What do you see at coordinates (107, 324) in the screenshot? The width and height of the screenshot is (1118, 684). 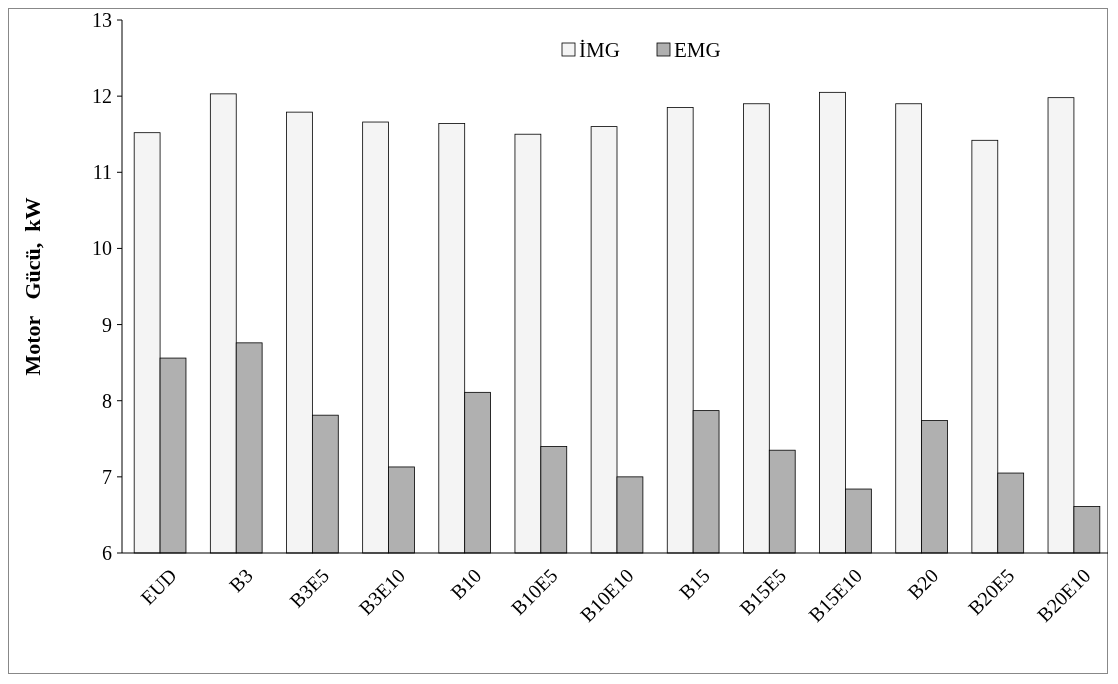 I see `y-tick-label: 9` at bounding box center [107, 324].